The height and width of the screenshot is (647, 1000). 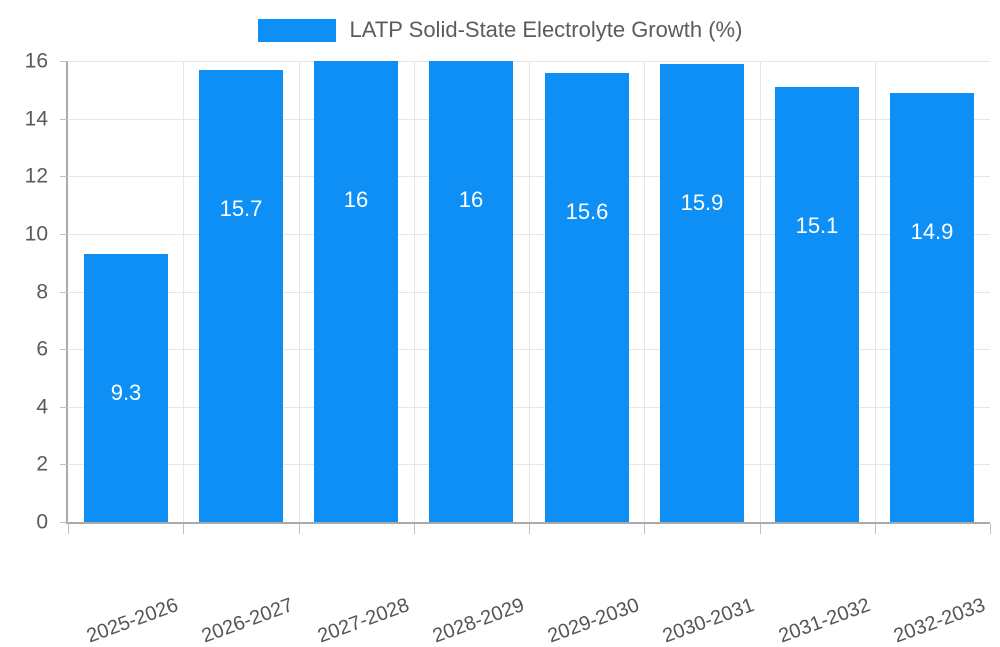 I want to click on x-tick-label: 2026-2027, so click(x=247, y=620).